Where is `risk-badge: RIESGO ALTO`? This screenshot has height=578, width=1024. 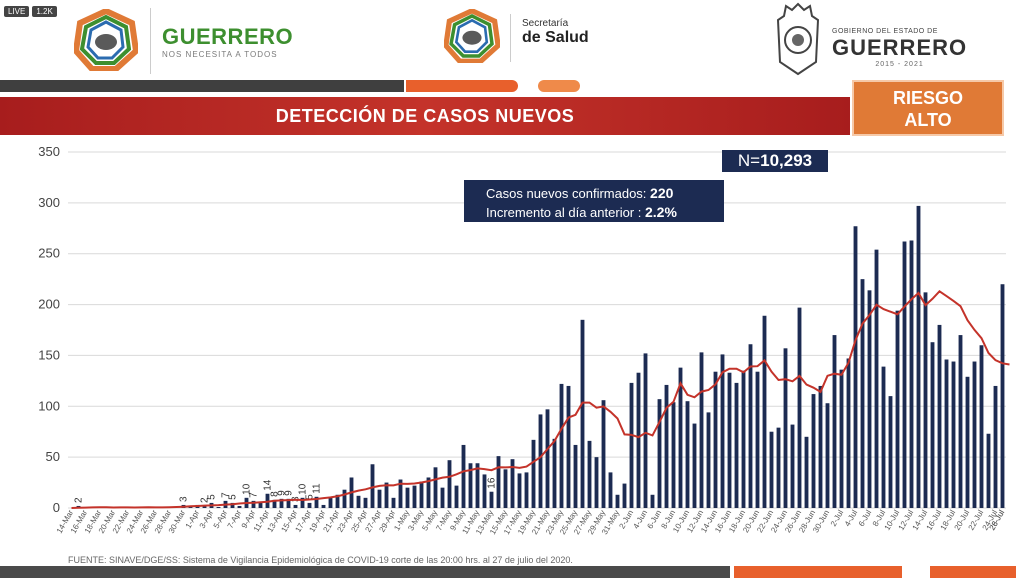
risk-badge: RIESGO ALTO is located at coordinates (928, 108).